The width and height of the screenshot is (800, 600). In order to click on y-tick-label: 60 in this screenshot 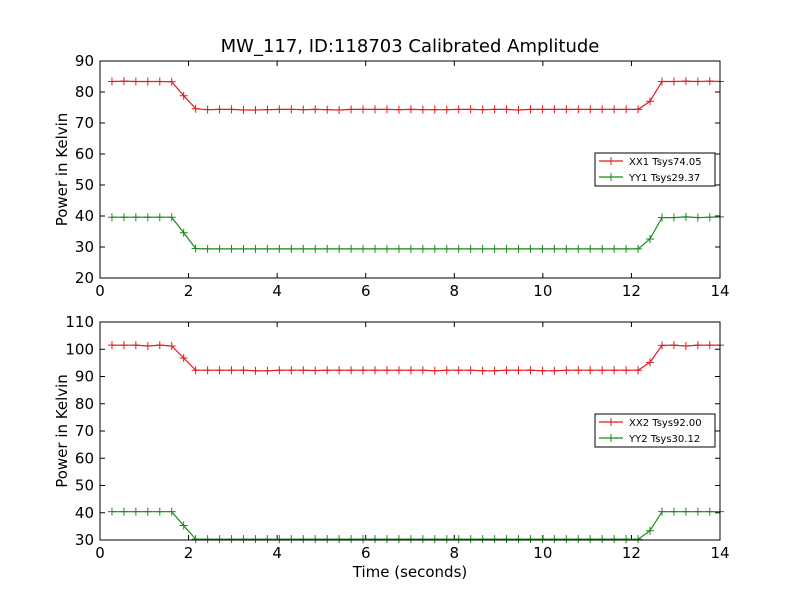, I will do `click(84, 154)`.